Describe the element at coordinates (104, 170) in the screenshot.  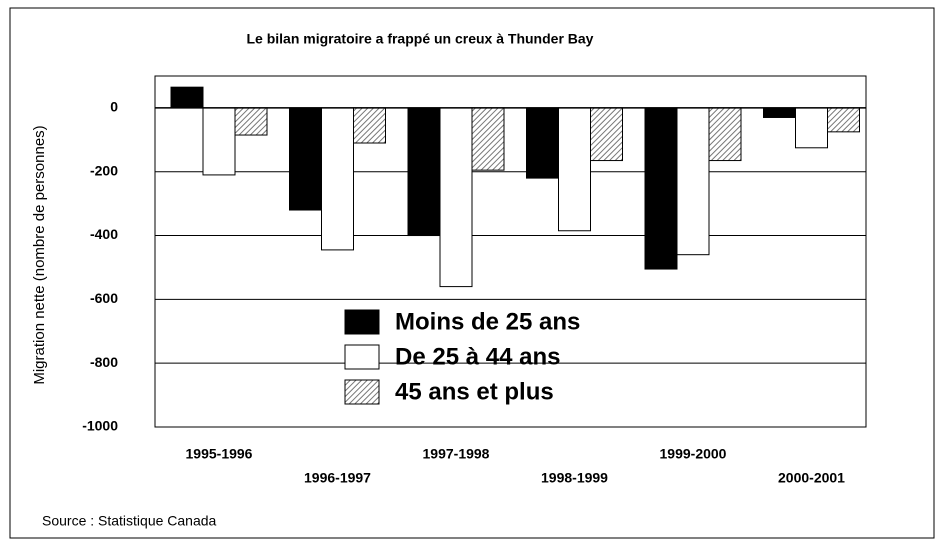
I see `y-tick-label: -200` at that location.